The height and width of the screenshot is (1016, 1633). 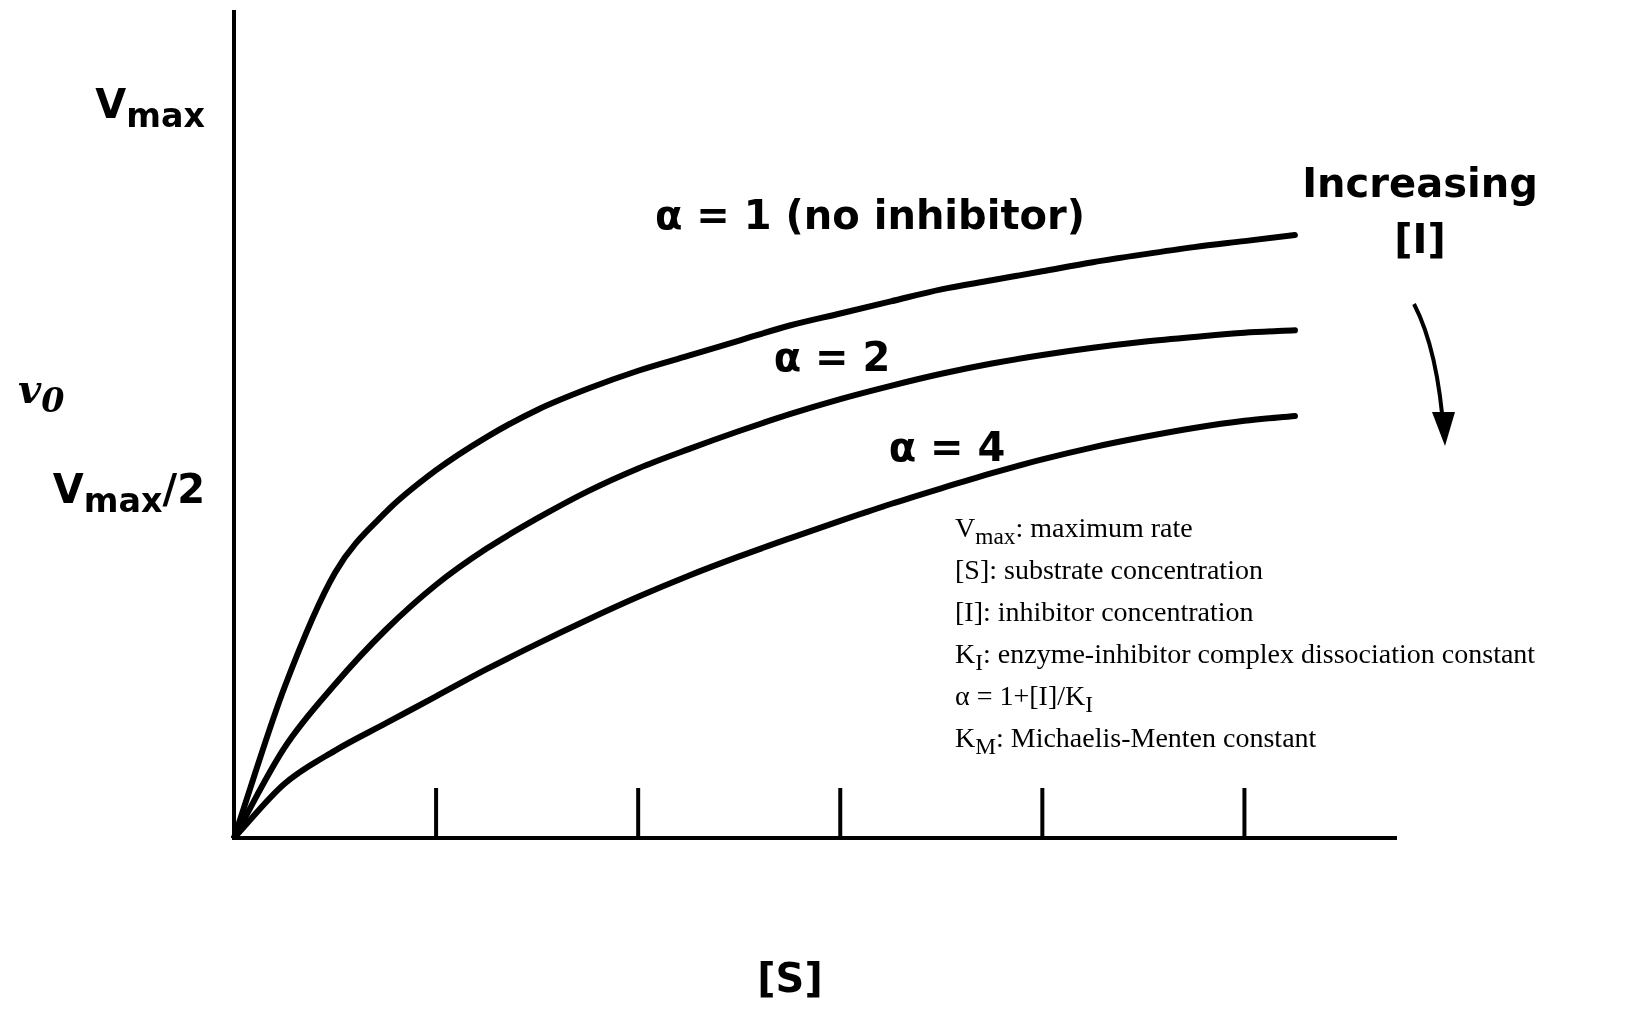 What do you see at coordinates (1074, 531) in the screenshot?
I see `annotation: V$_{max}$: maximum rate` at bounding box center [1074, 531].